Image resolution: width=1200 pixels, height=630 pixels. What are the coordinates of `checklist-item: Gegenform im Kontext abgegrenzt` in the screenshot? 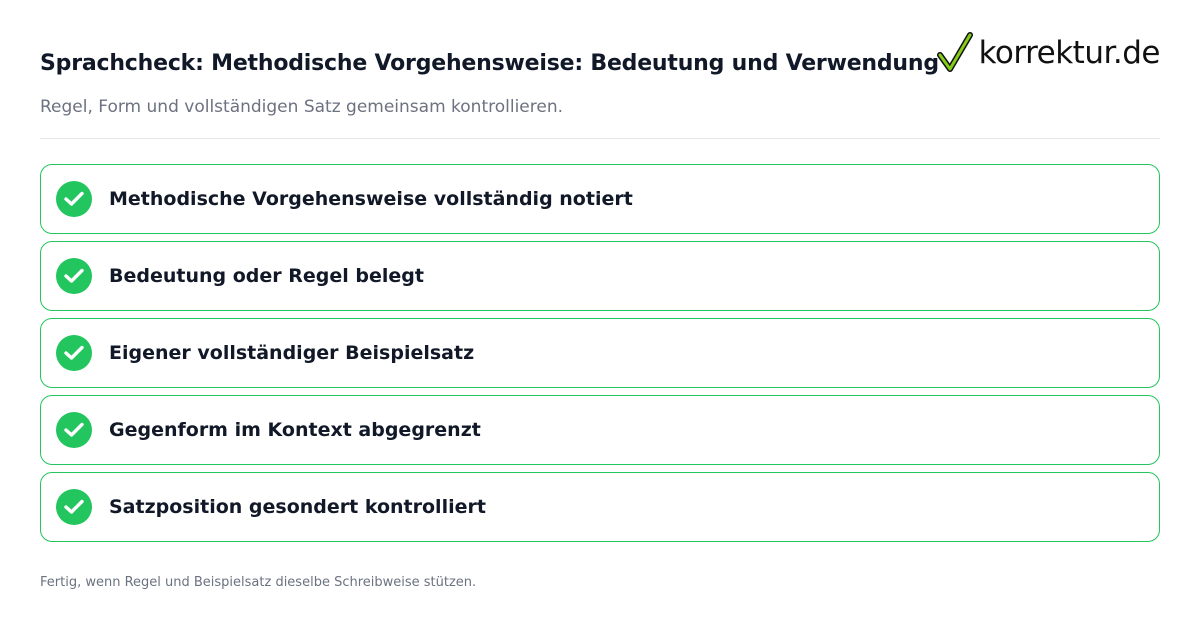 It's located at (600, 430).